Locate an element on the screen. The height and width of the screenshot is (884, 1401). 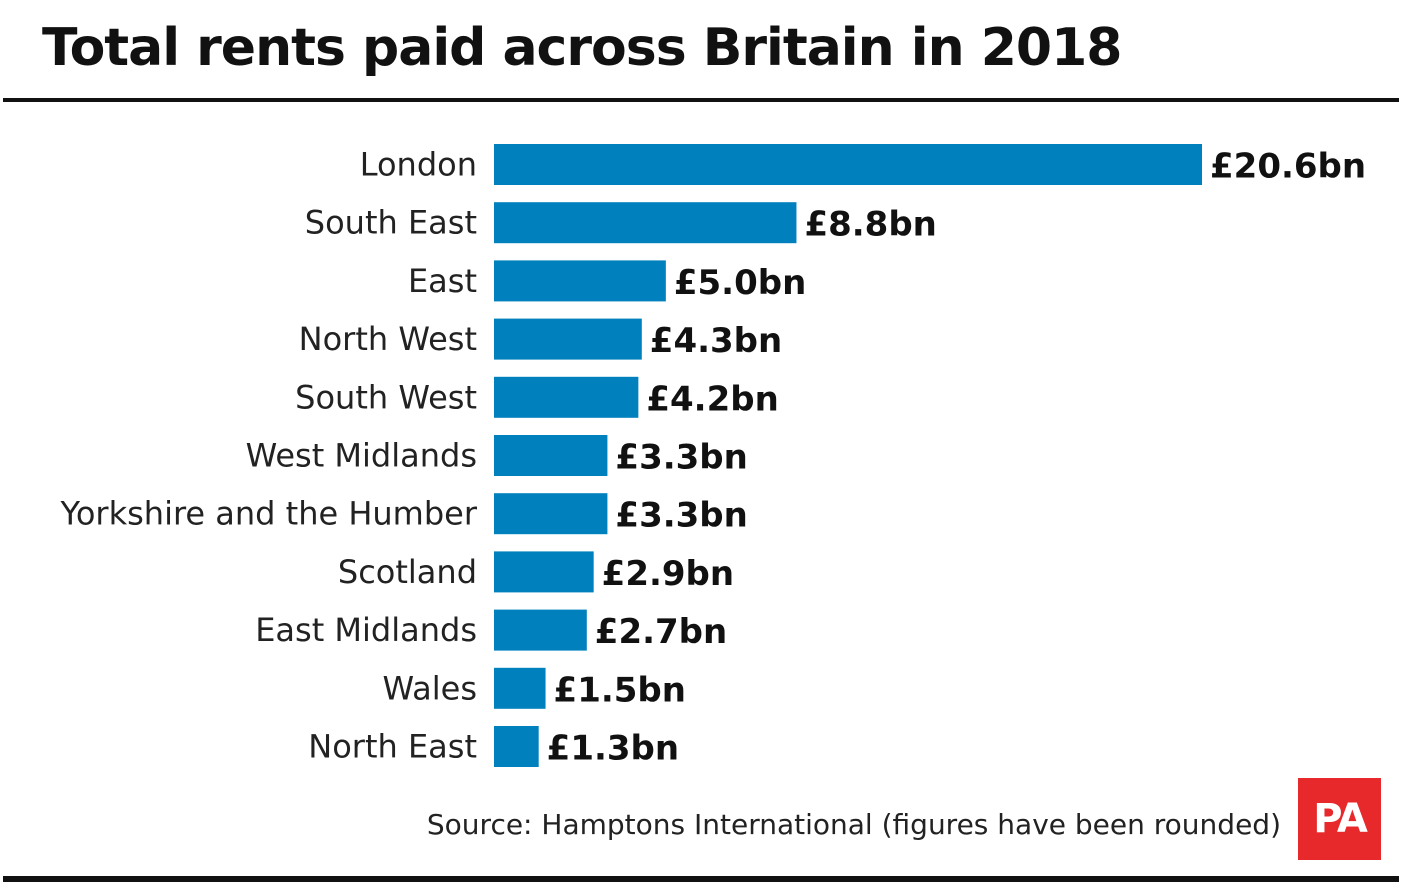
bar-north-west is located at coordinates (568, 339).